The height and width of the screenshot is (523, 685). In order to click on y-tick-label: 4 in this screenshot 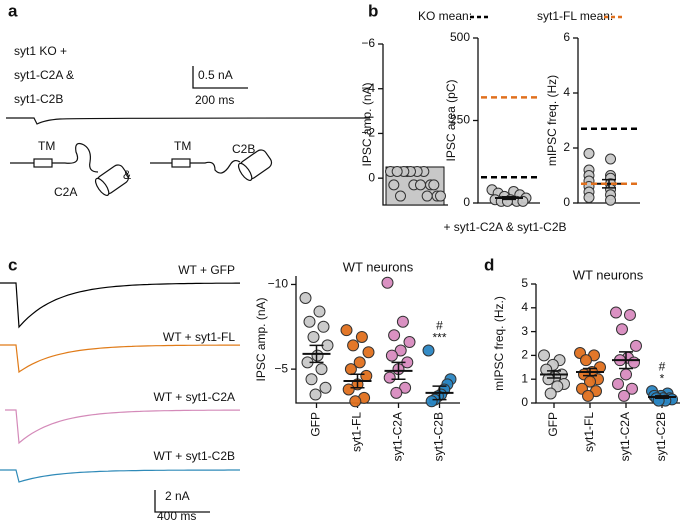, I will do `click(566, 92)`.